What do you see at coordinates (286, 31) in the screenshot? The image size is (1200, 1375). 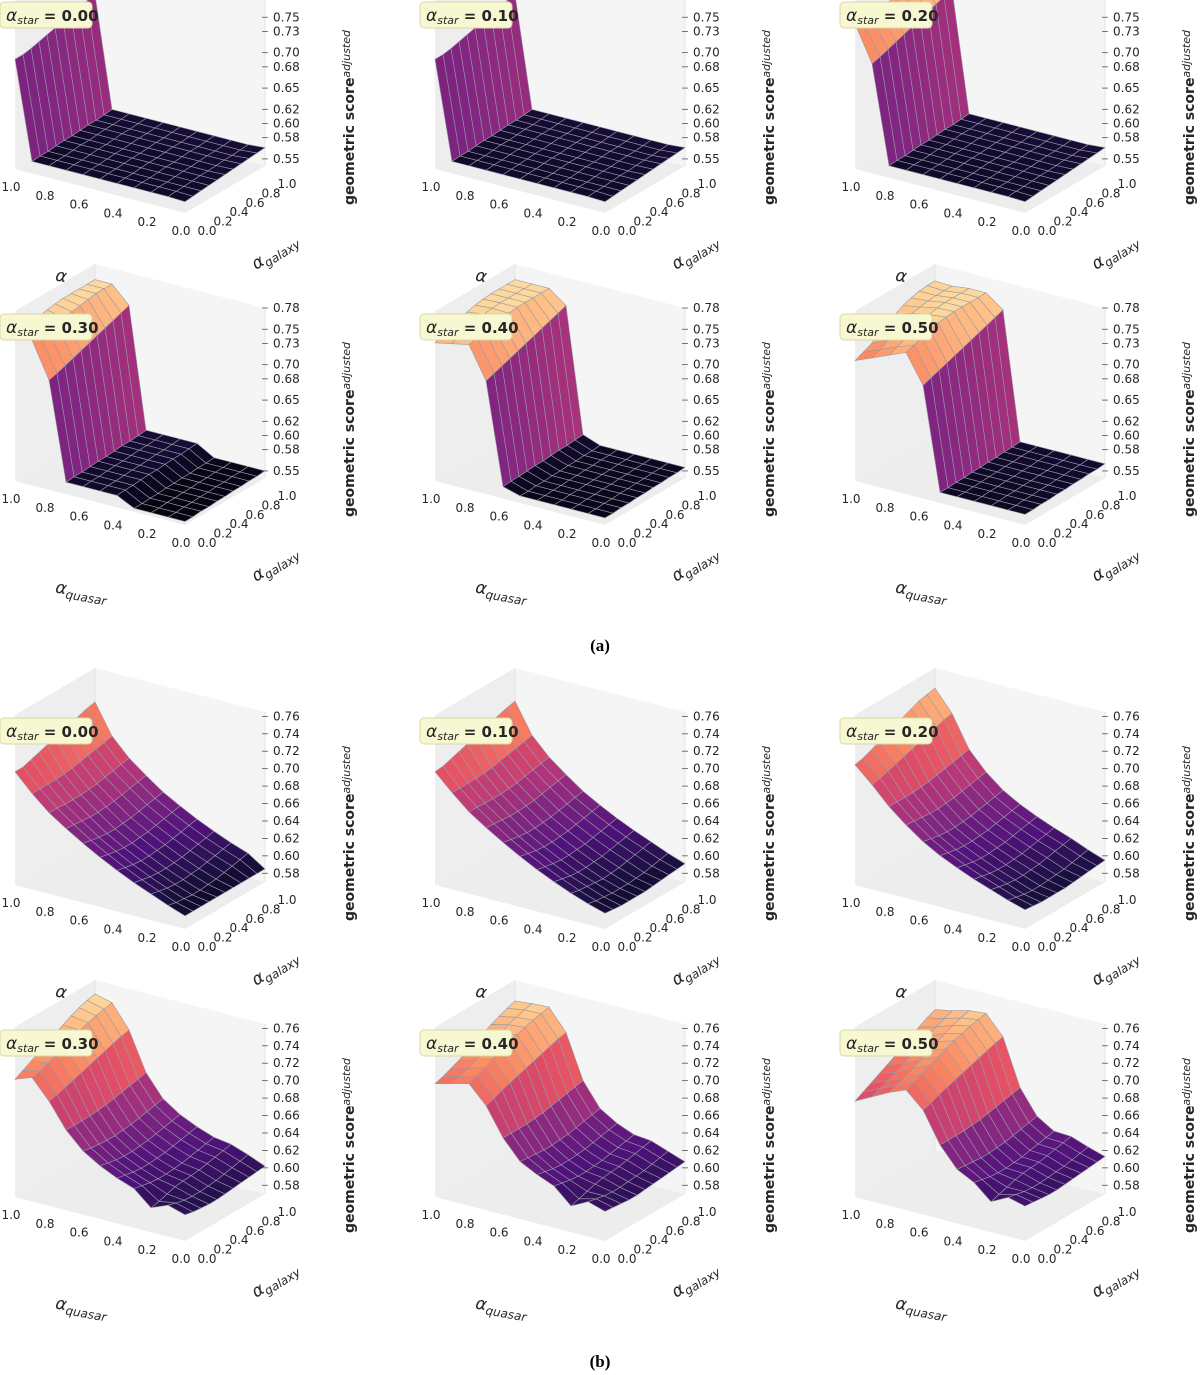 I see `z-tick-label: 0.73` at bounding box center [286, 31].